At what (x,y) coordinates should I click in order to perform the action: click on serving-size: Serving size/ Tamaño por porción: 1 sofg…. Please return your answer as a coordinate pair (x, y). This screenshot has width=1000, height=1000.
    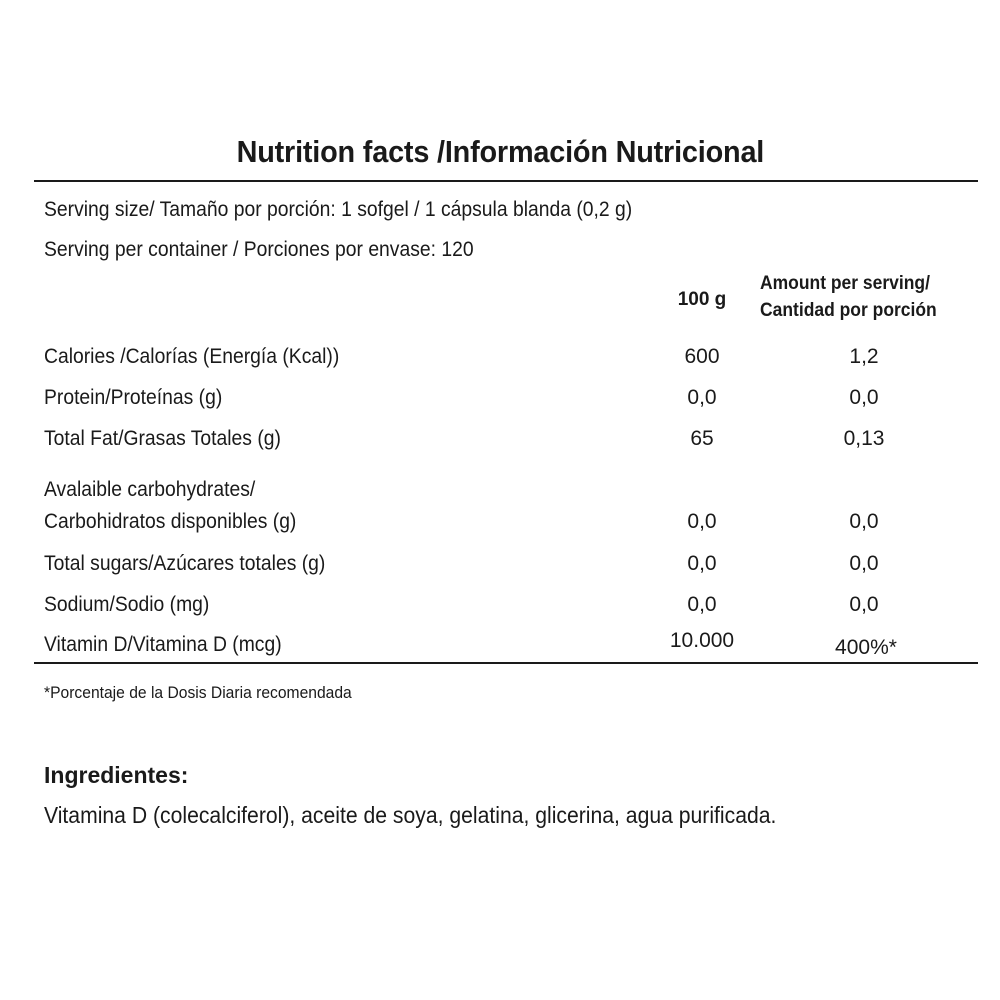
    Looking at the image, I should click on (338, 209).